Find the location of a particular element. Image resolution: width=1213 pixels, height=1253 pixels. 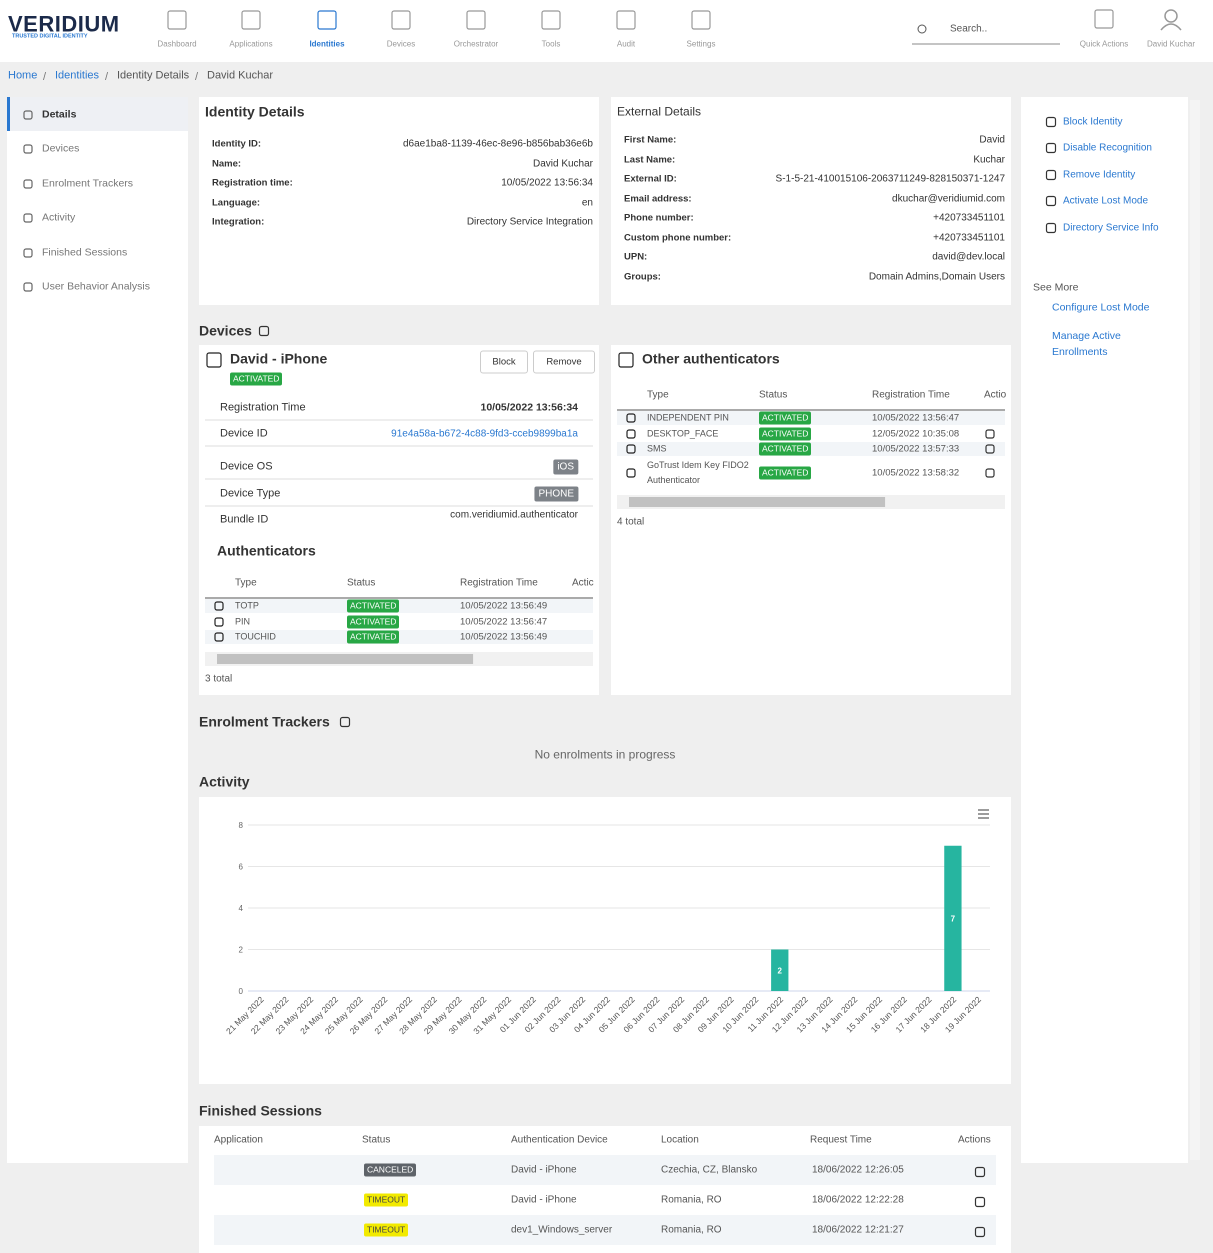

field-label: Device Type is located at coordinates (250, 493).